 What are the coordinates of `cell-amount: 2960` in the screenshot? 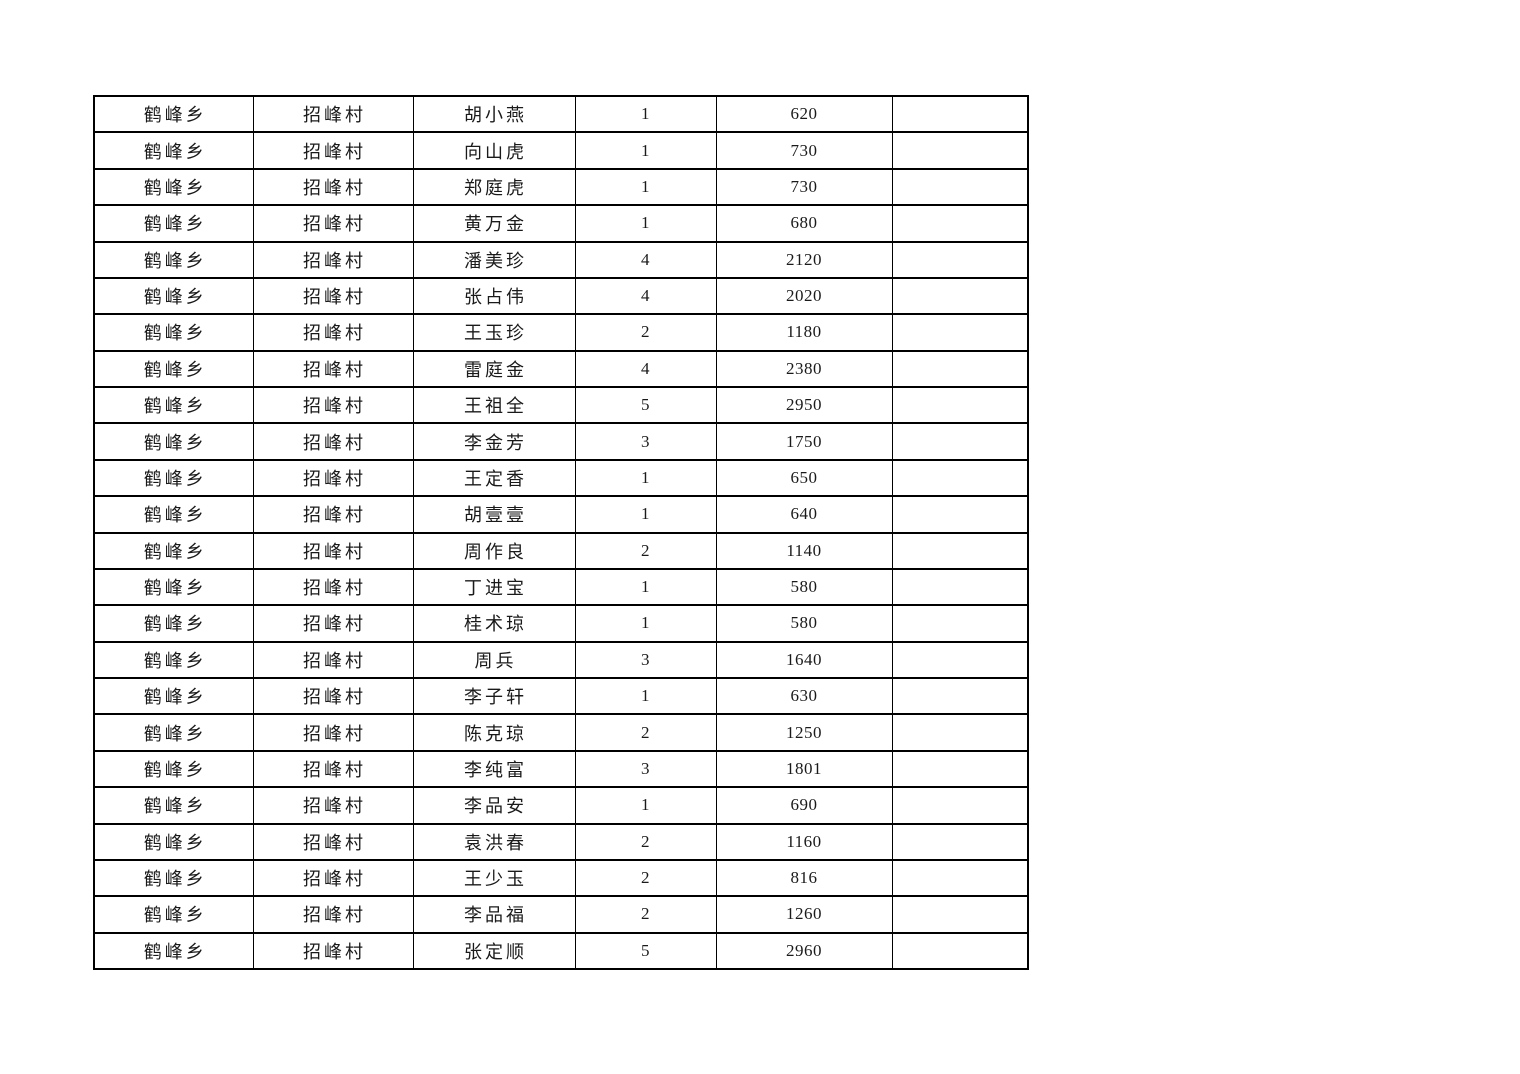 It's located at (804, 951).